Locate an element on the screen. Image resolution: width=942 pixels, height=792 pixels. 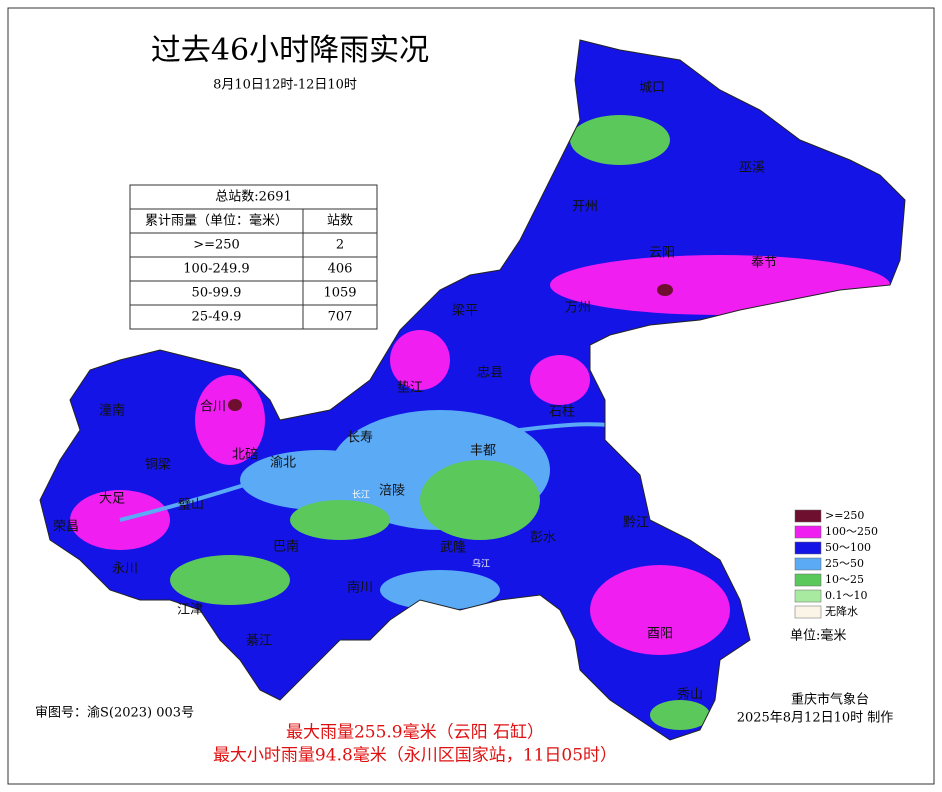
table-header: 站数 is located at coordinates (340, 221).